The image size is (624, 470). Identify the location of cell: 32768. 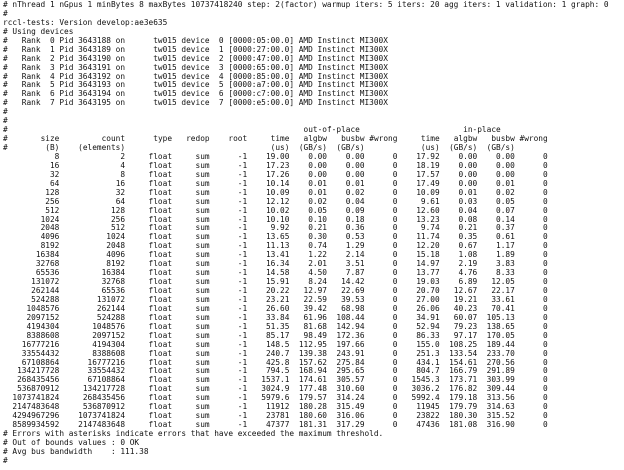
(113, 282).